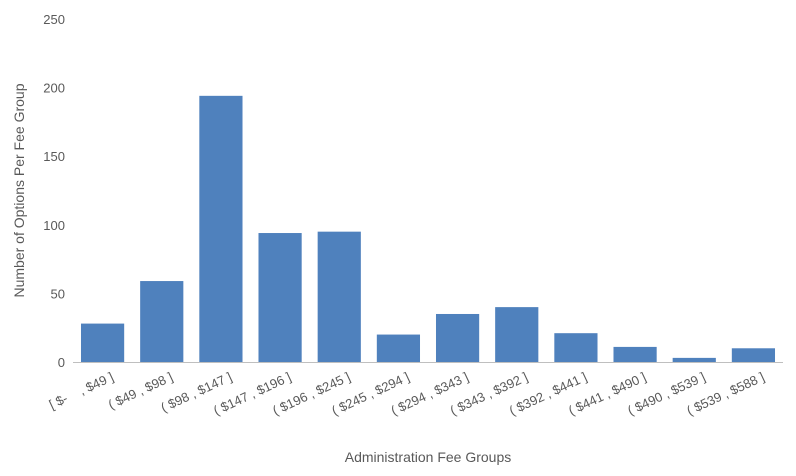 This screenshot has height=476, width=796. I want to click on y-axis-title: Number of Options Per Fee Group, so click(19, 190).